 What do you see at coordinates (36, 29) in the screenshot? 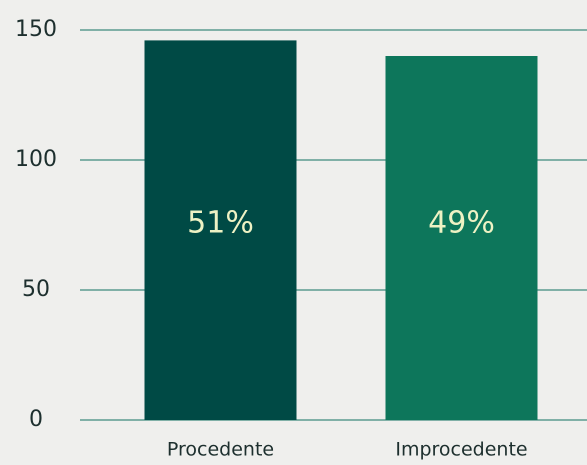
I see `y-tick-label: 150` at bounding box center [36, 29].